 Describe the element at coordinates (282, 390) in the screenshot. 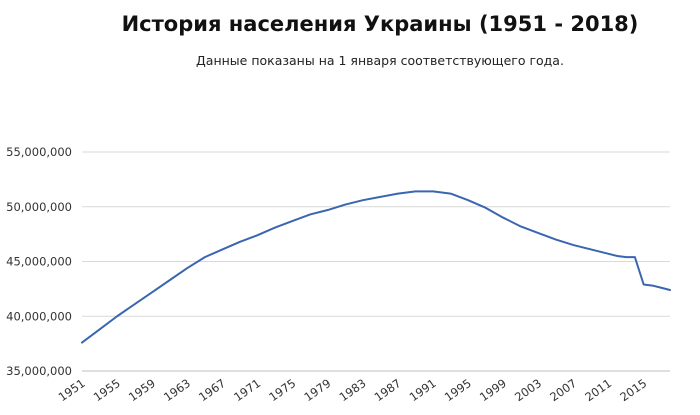

I see `x-tick-label: 1975` at that location.